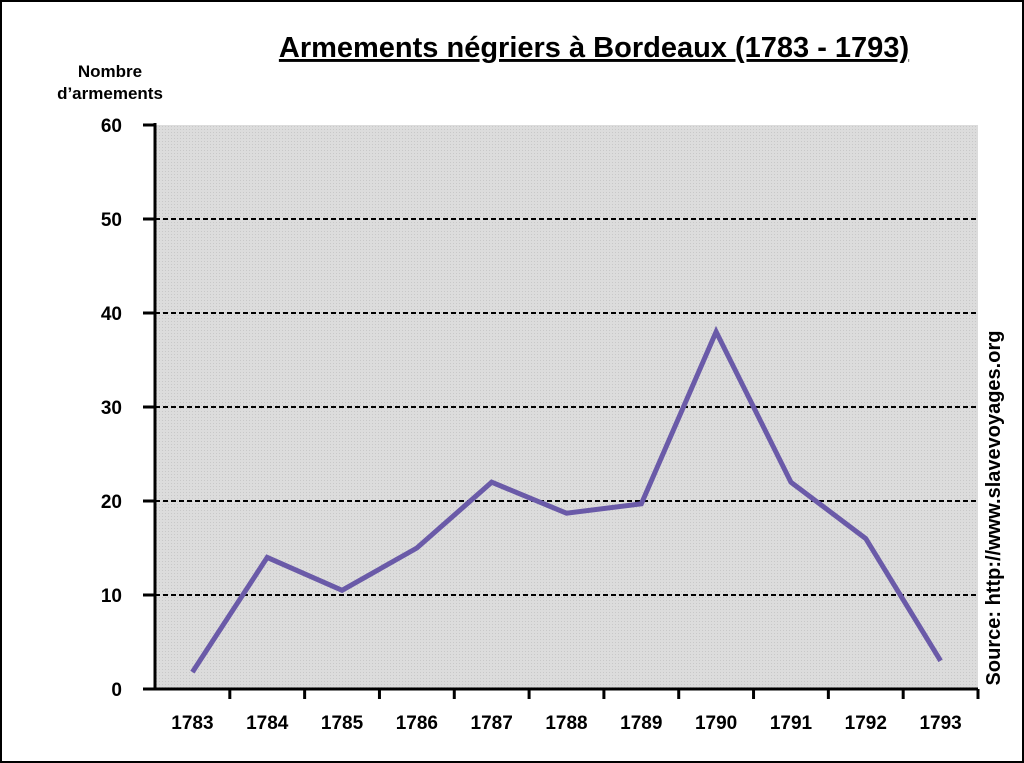 Image resolution: width=1024 pixels, height=763 pixels. Describe the element at coordinates (110, 93) in the screenshot. I see `y-label: d’armements` at that location.